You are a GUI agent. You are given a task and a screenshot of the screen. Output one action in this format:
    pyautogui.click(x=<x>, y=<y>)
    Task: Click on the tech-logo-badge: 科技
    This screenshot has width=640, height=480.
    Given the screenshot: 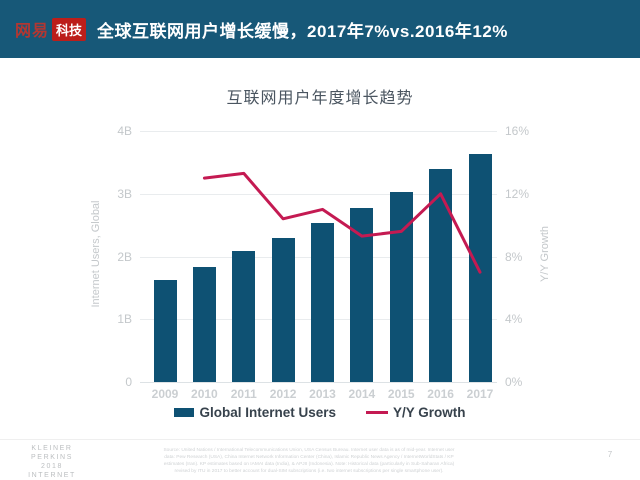 What is the action you would take?
    pyautogui.click(x=69, y=29)
    